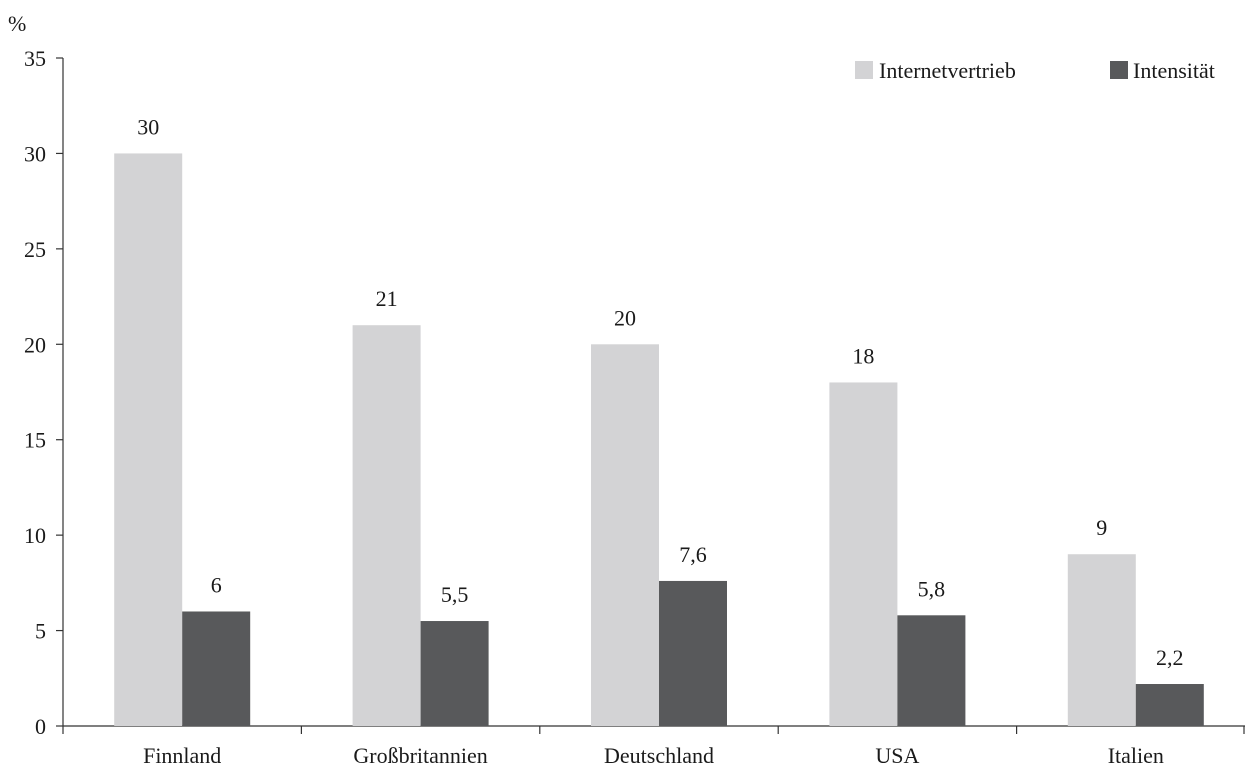 The image size is (1245, 769). I want to click on data-label: 6, so click(216, 584).